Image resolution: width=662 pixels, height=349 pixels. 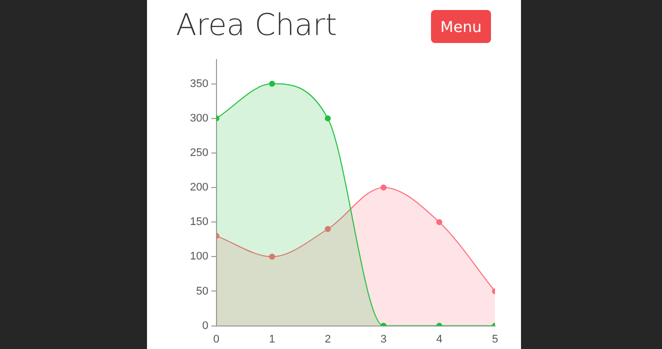 I want to click on x-tick-label: 3, so click(x=383, y=339).